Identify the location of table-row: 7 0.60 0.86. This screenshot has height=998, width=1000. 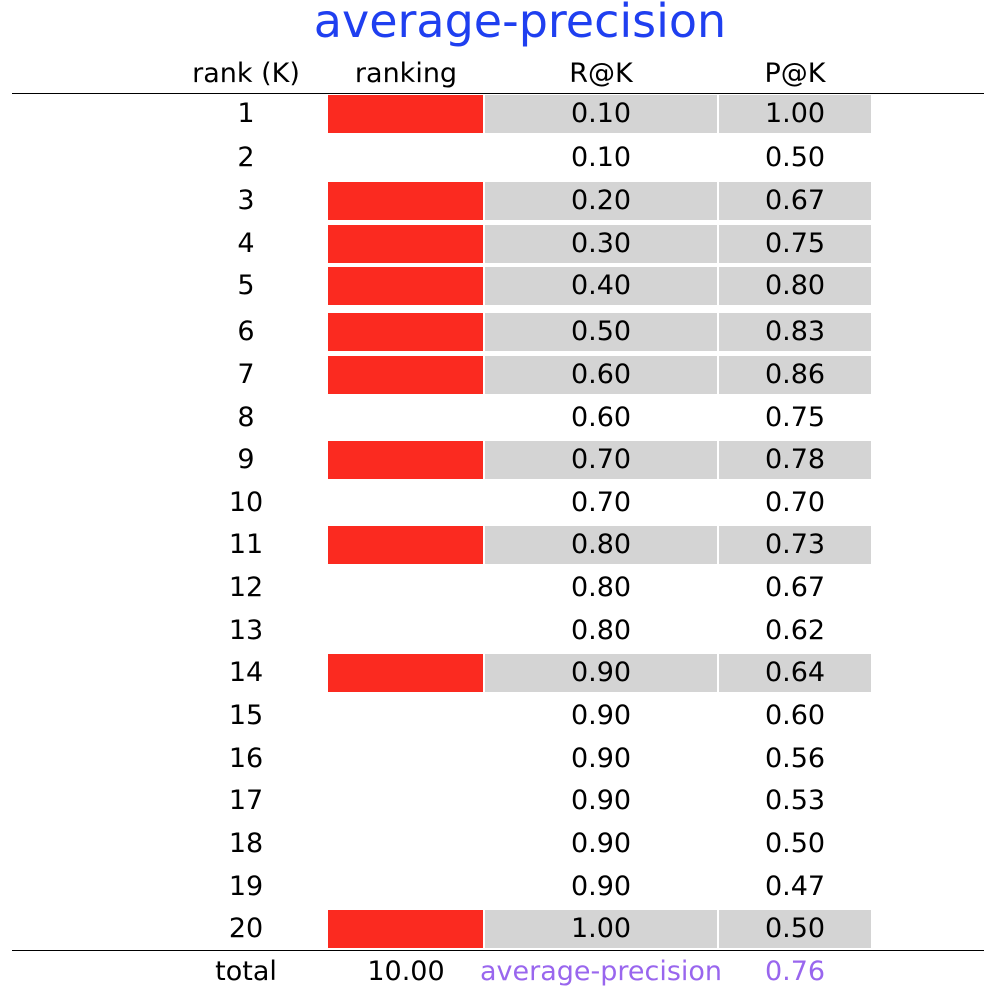
(500, 374).